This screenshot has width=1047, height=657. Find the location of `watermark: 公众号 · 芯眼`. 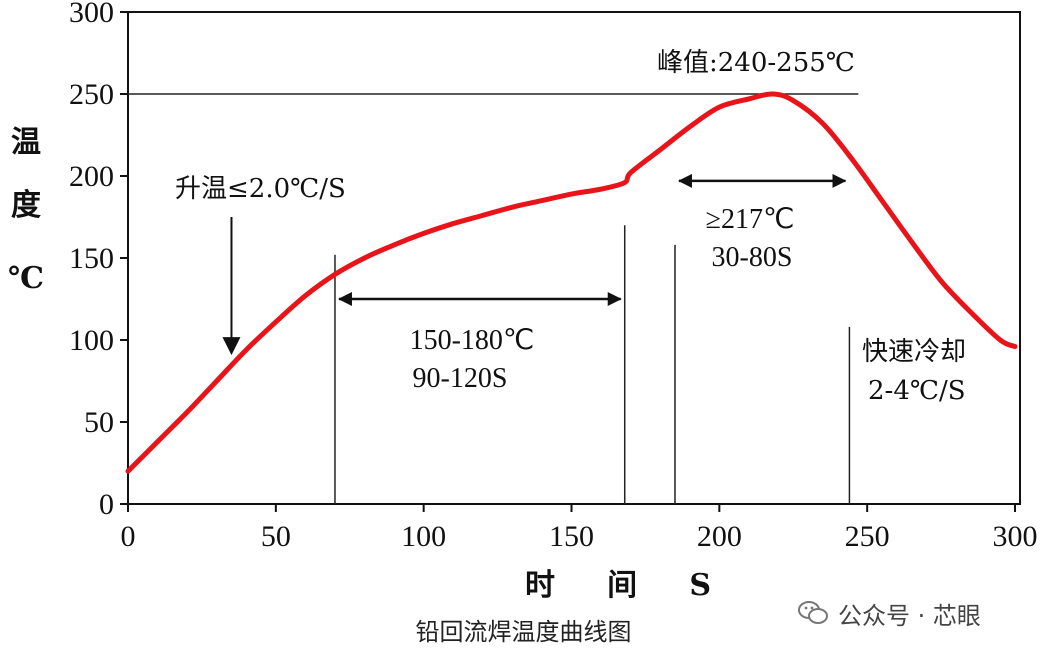

watermark: 公众号 · 芯眼 is located at coordinates (889, 613).